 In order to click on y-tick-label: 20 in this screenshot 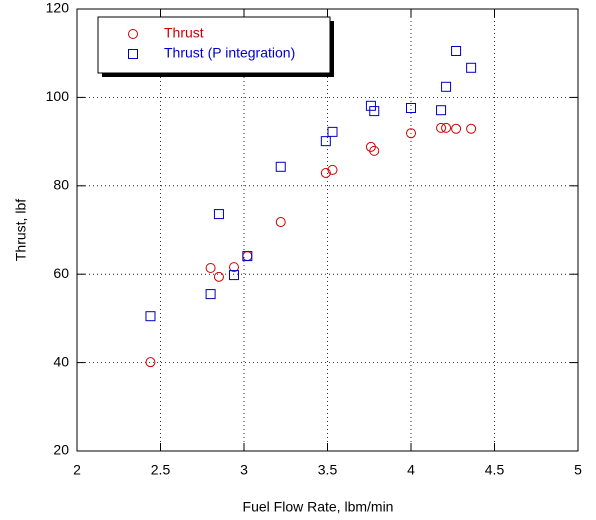, I will do `click(61, 450)`.